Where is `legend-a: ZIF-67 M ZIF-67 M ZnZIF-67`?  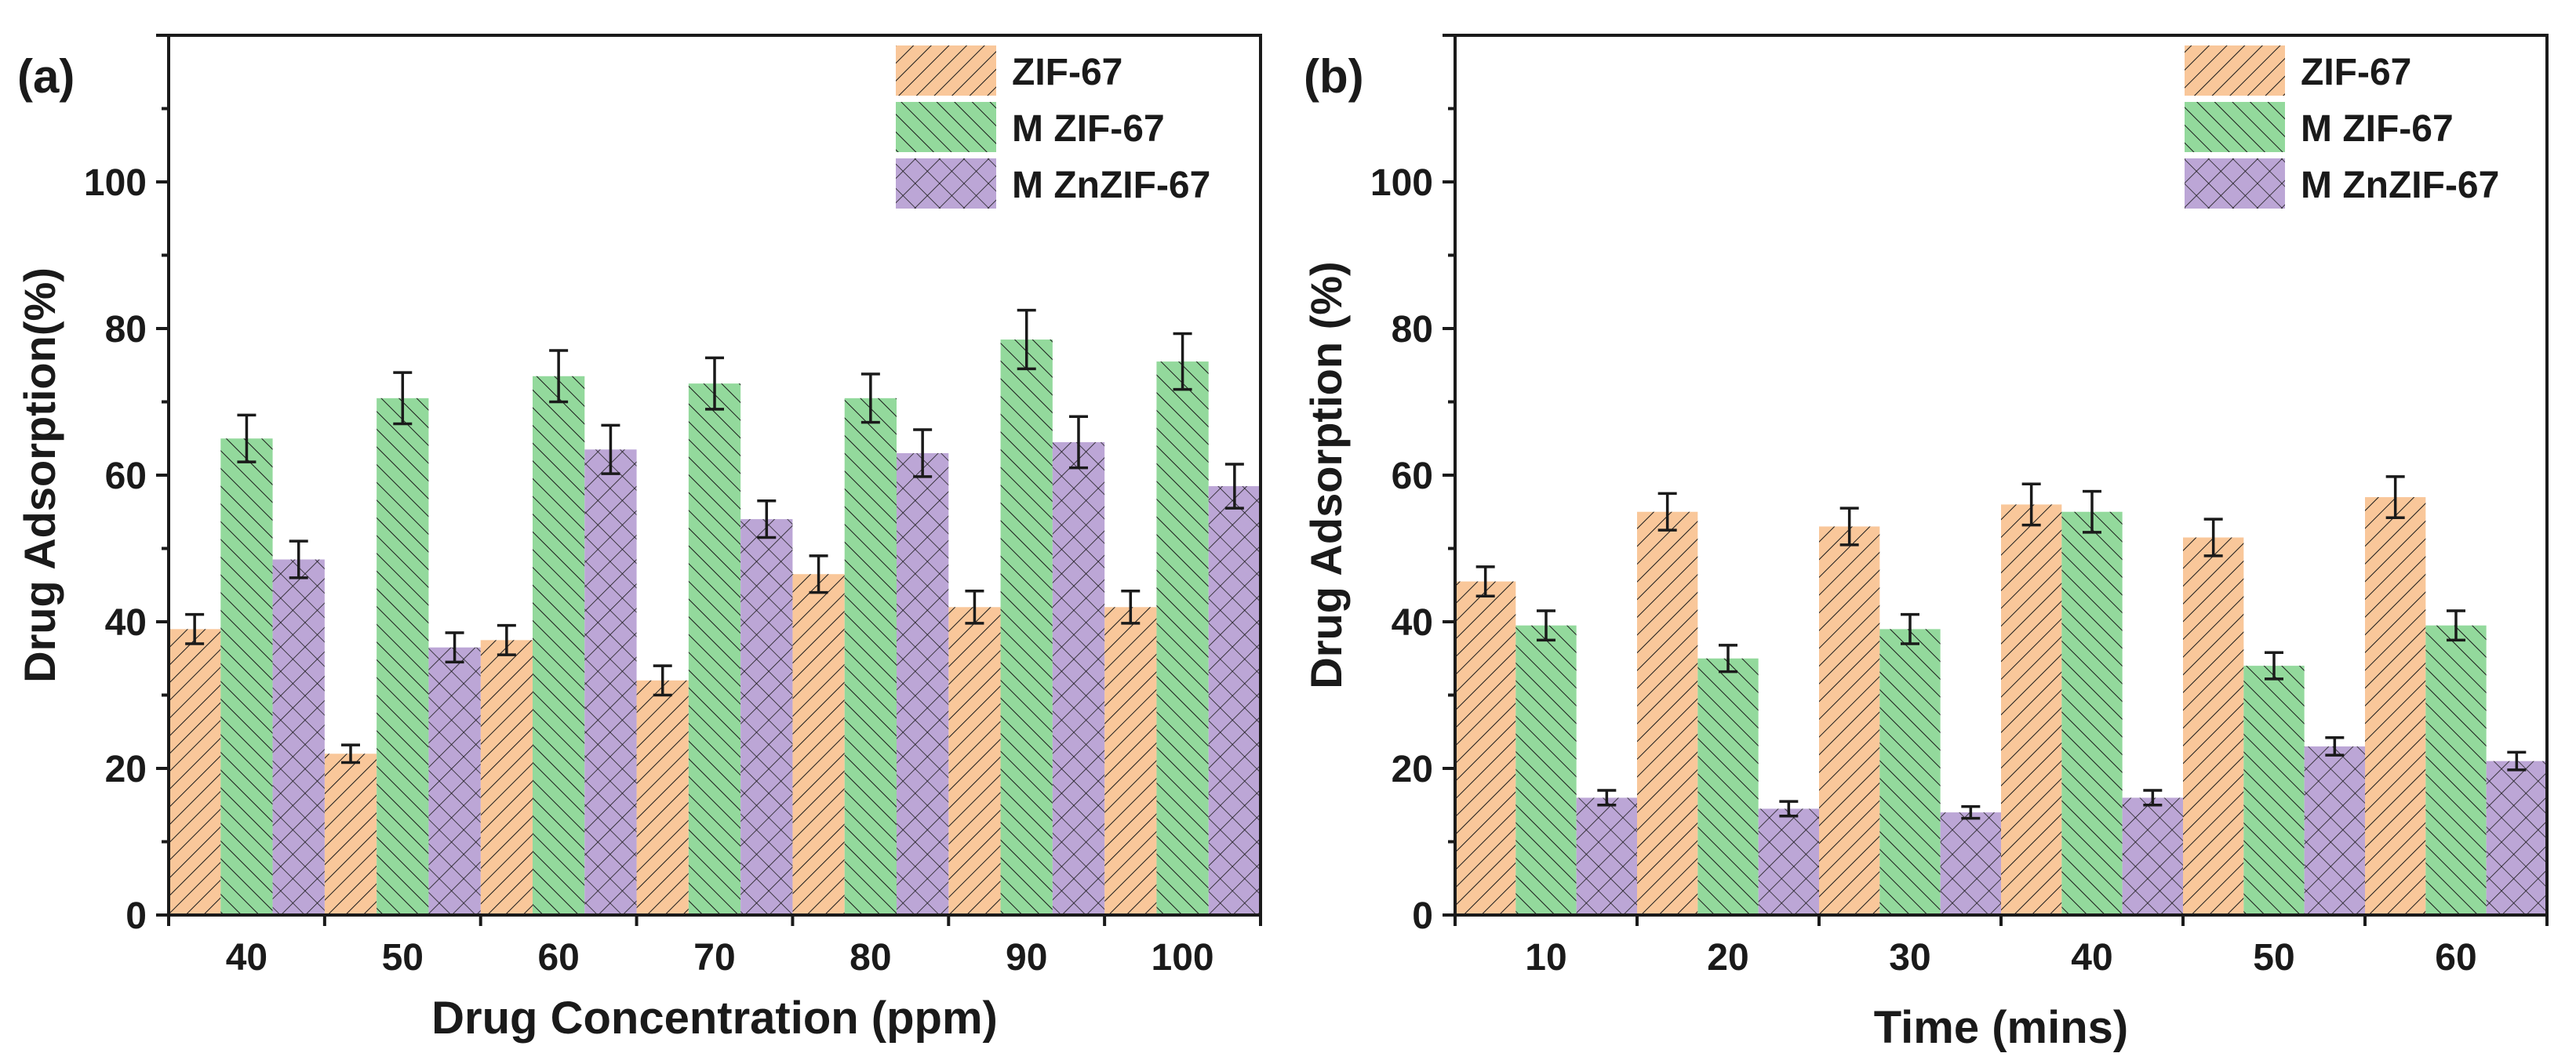
legend-a: ZIF-67 M ZIF-67 M ZnZIF-67 is located at coordinates (1053, 127).